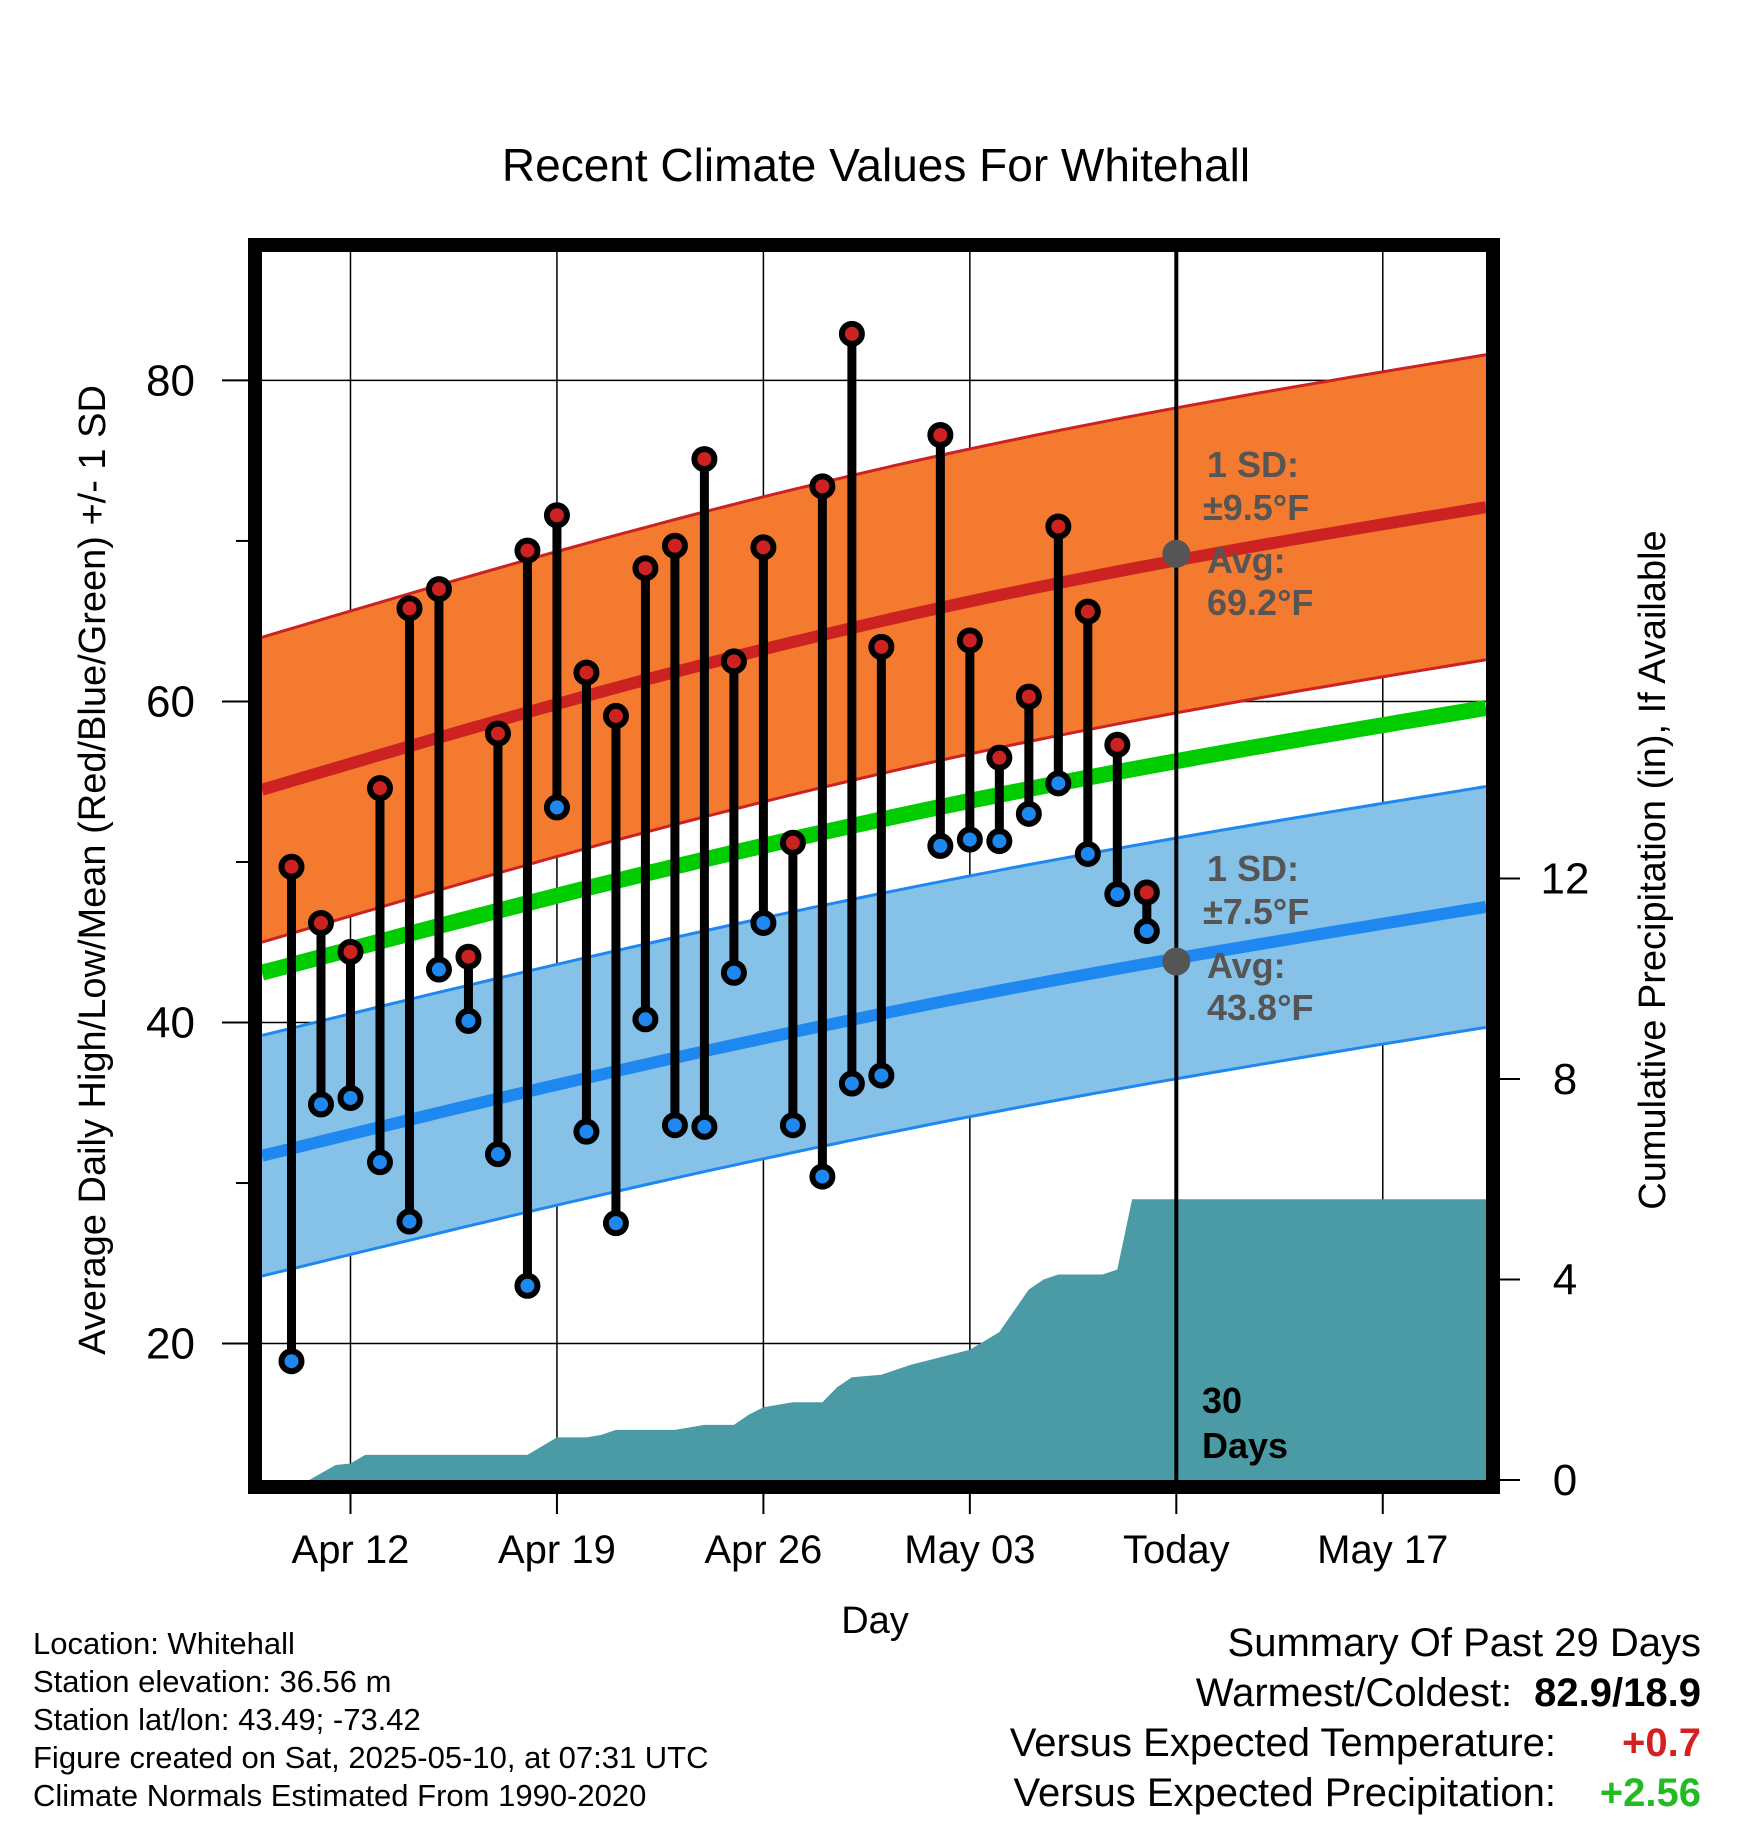 The width and height of the screenshot is (1748, 1828). Describe the element at coordinates (874, 496) in the screenshot. I see `normal-high-band-upper` at that location.